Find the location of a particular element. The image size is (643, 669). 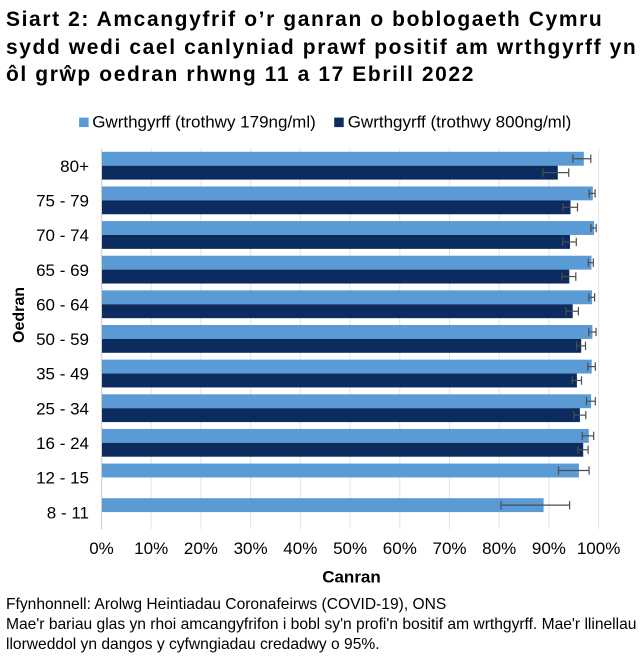

svg-text: 90% is located at coordinates (549, 548).